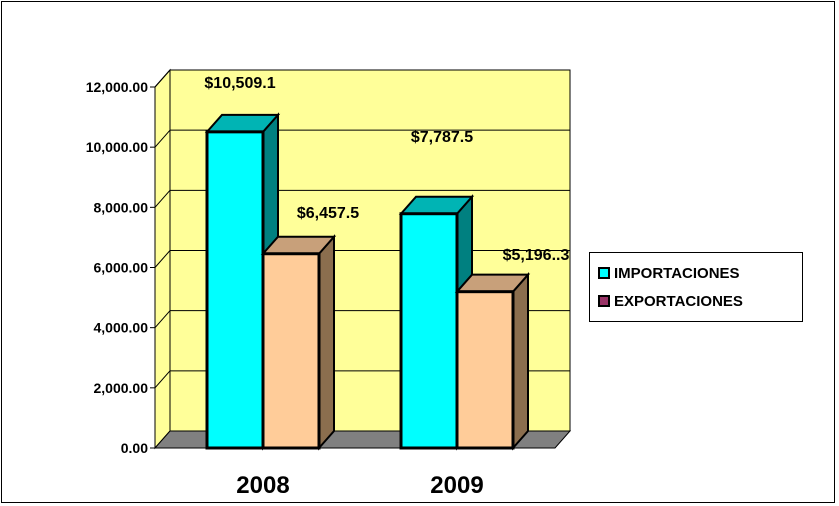 The width and height of the screenshot is (839, 506). Describe the element at coordinates (239, 83) in the screenshot. I see `data-label-importaciones-2008: $10,509.1` at that location.